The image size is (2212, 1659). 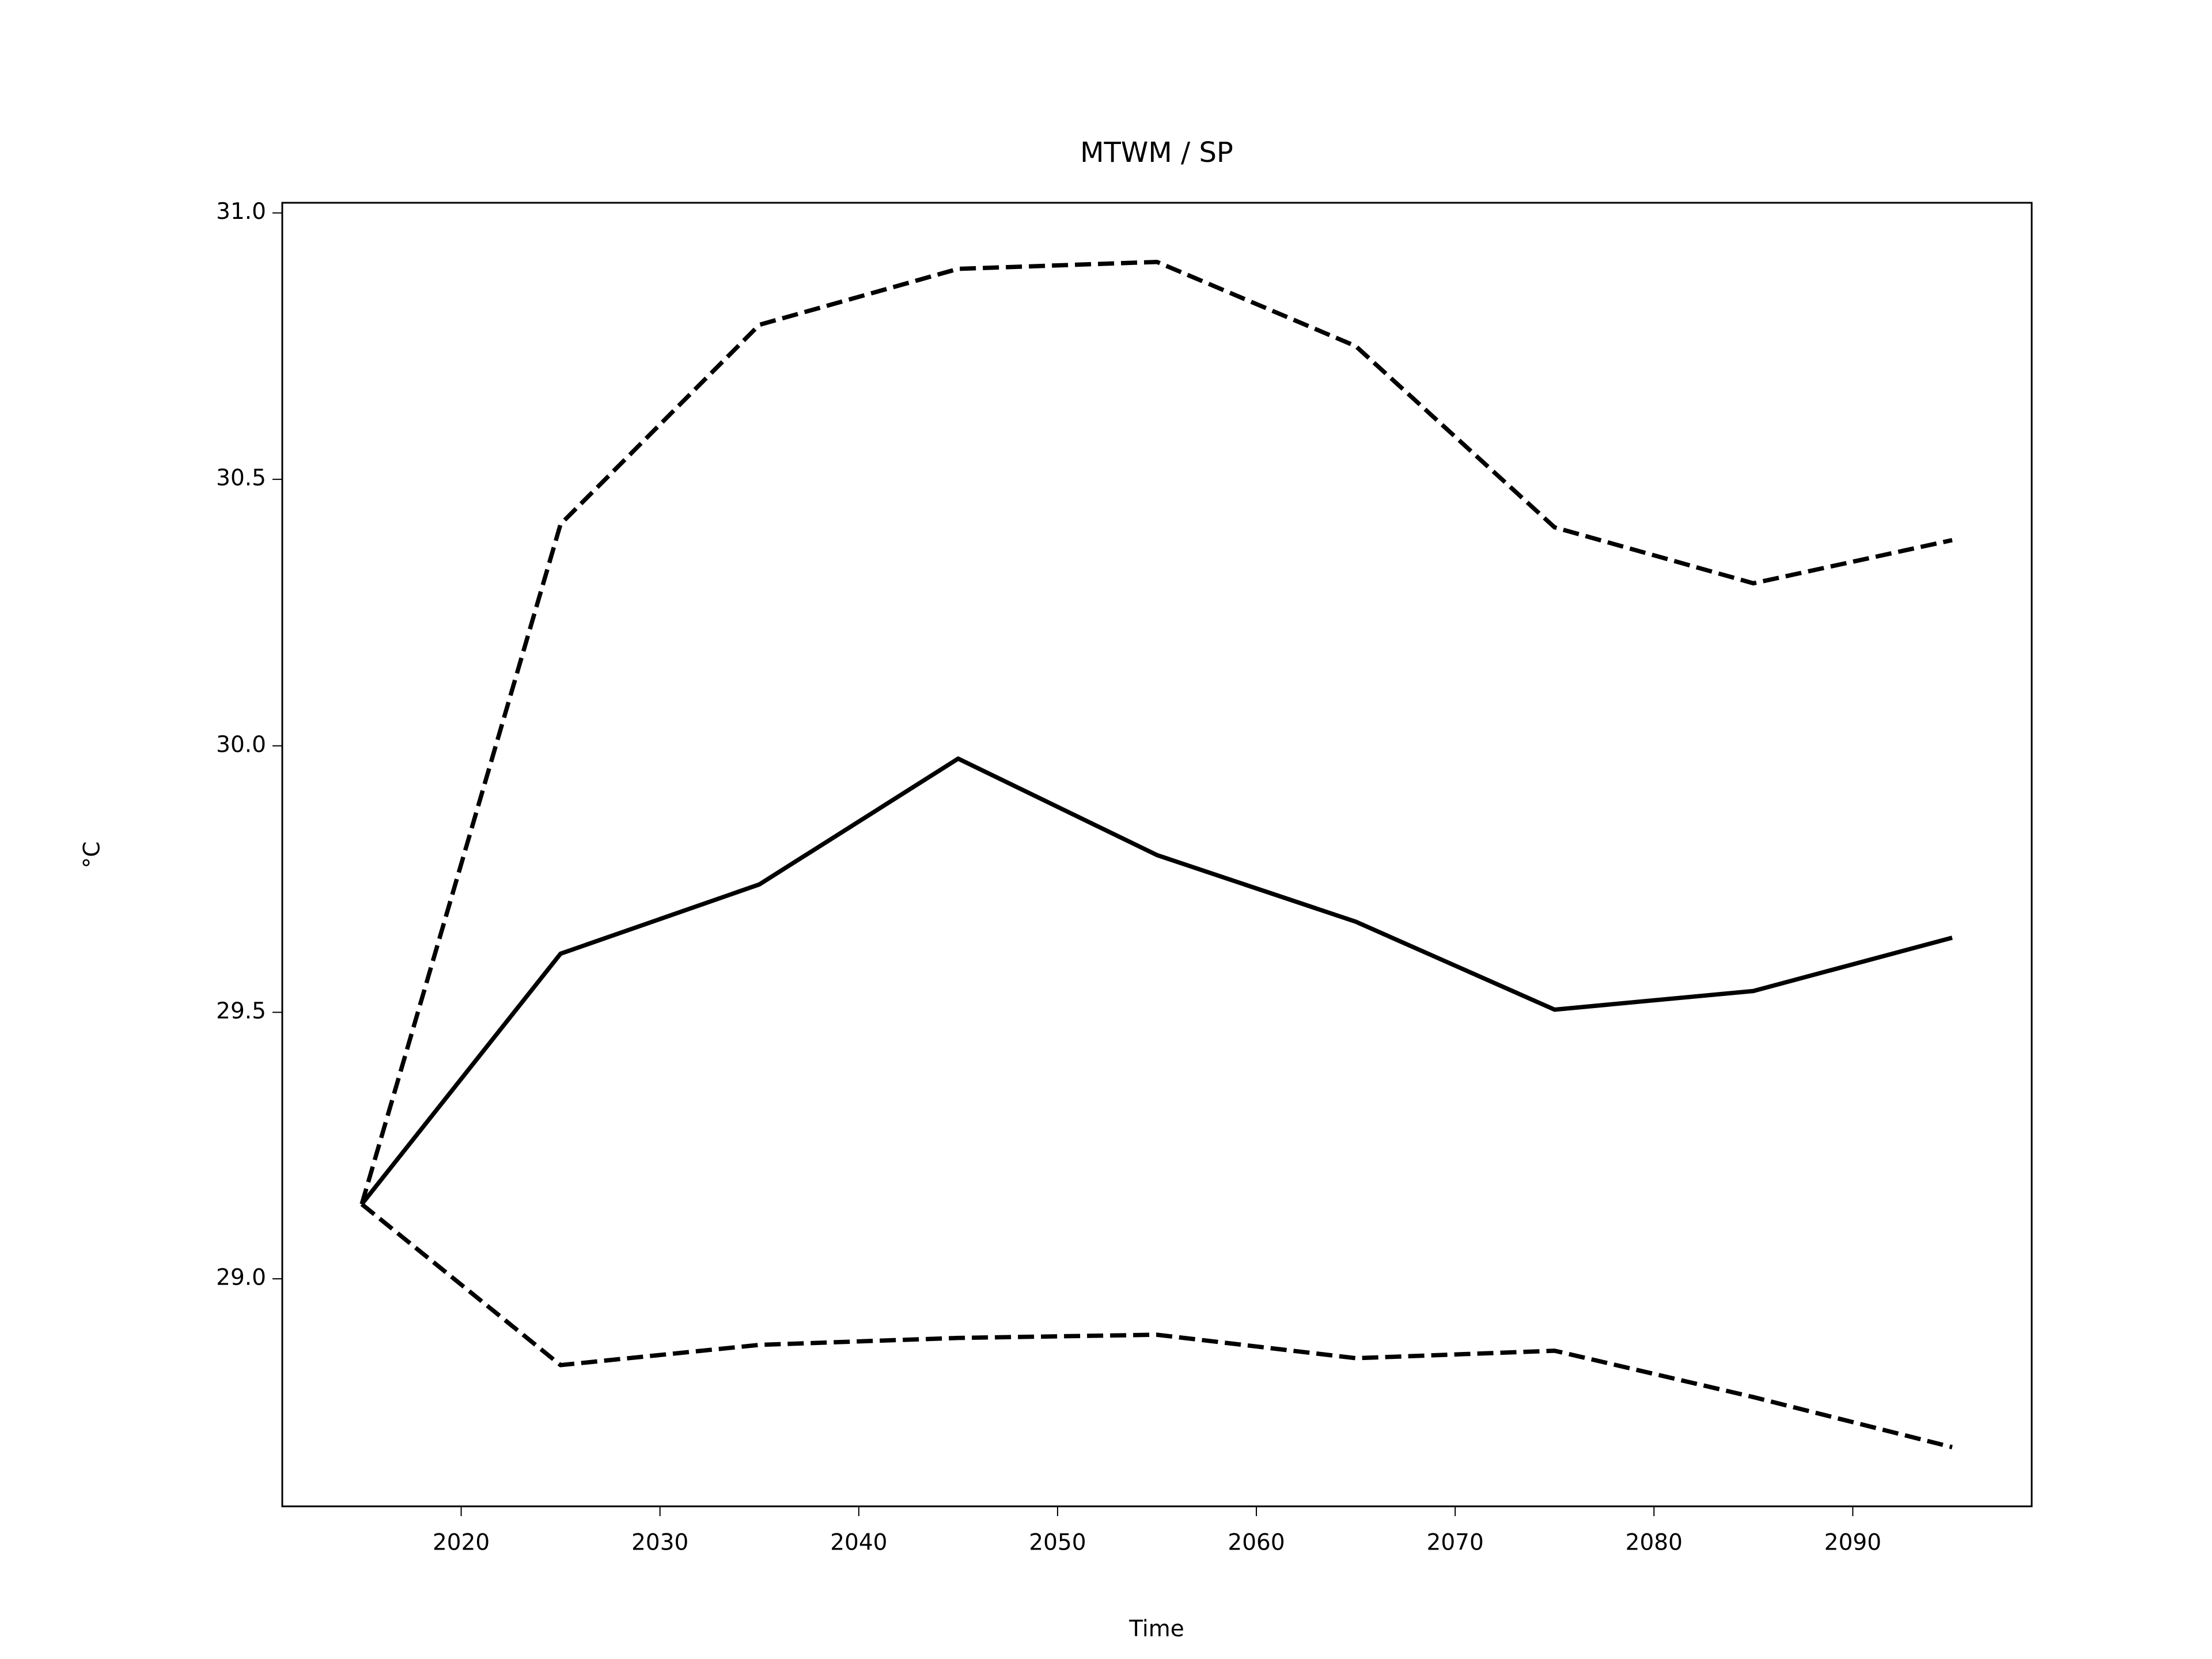 What do you see at coordinates (659, 1543) in the screenshot?
I see `x-tick-label: 2030` at bounding box center [659, 1543].